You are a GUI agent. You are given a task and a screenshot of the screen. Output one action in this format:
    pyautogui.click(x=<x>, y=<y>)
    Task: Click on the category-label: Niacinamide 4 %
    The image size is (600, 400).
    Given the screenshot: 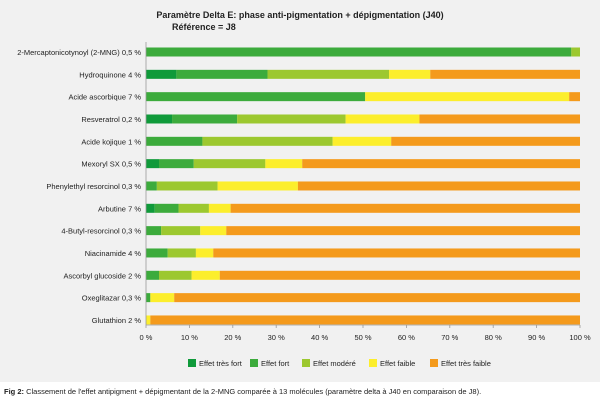 What is the action you would take?
    pyautogui.click(x=113, y=253)
    